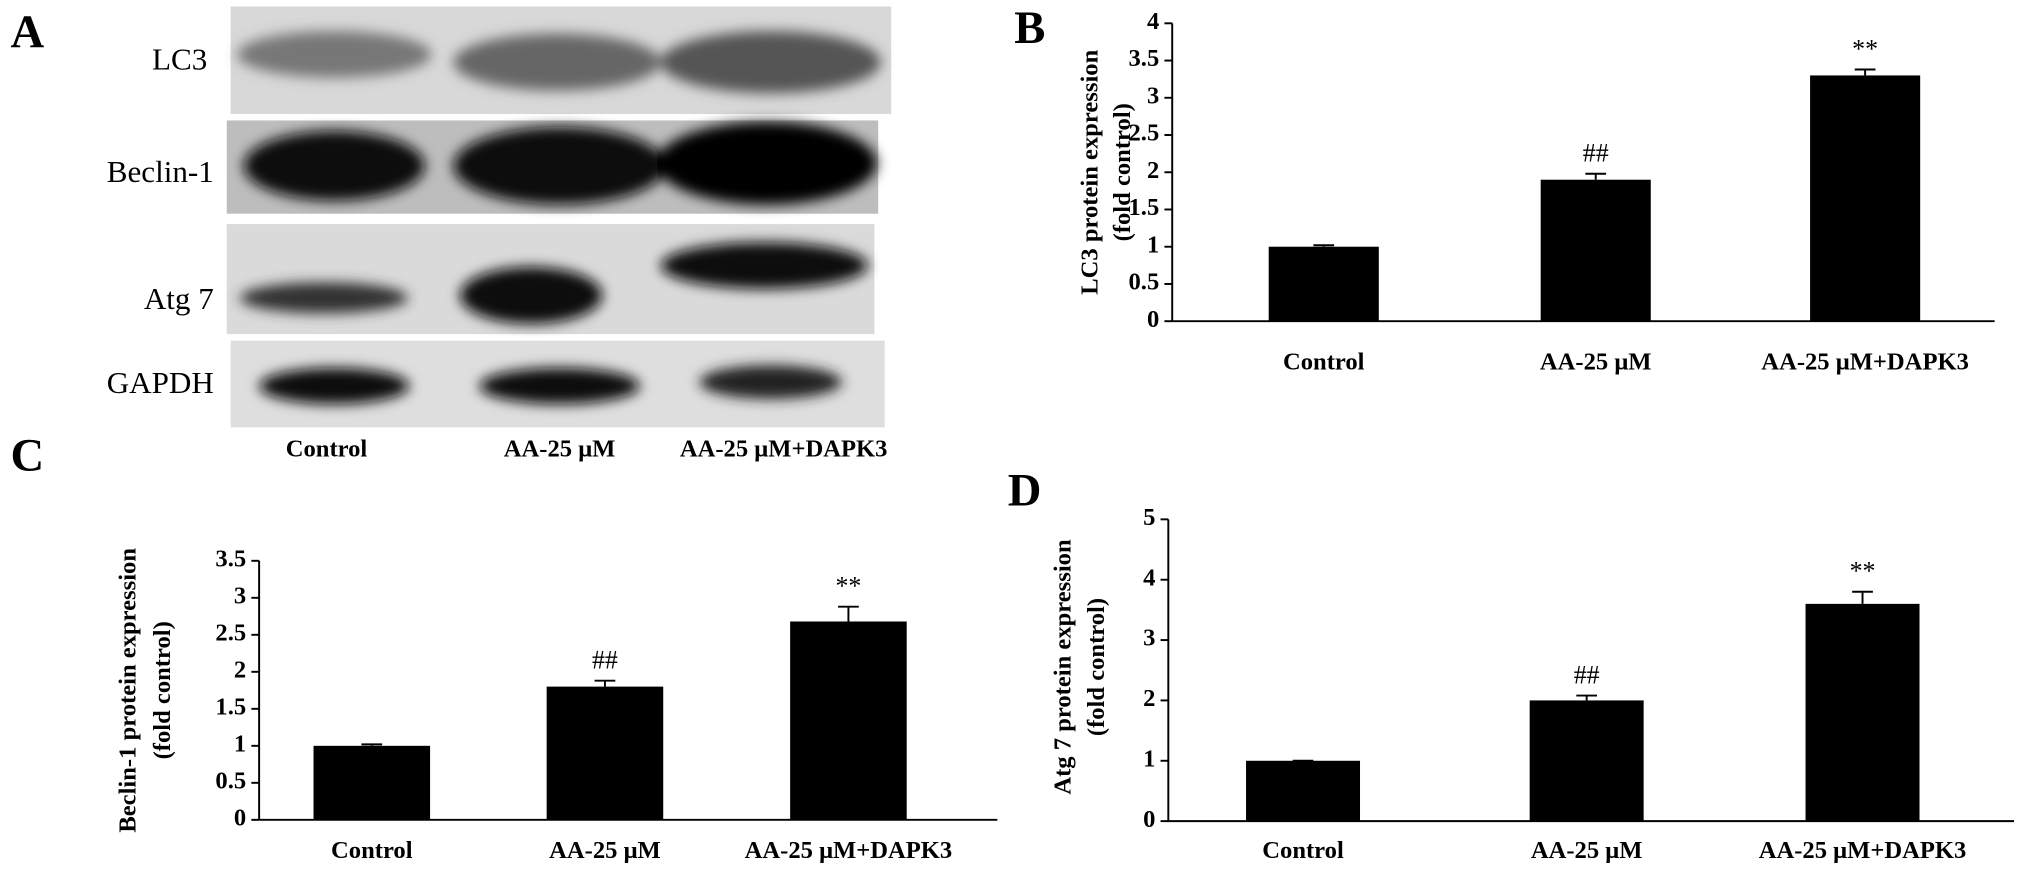 The image size is (2031, 882). Describe the element at coordinates (27, 32) in the screenshot. I see `panel-label: A` at that location.